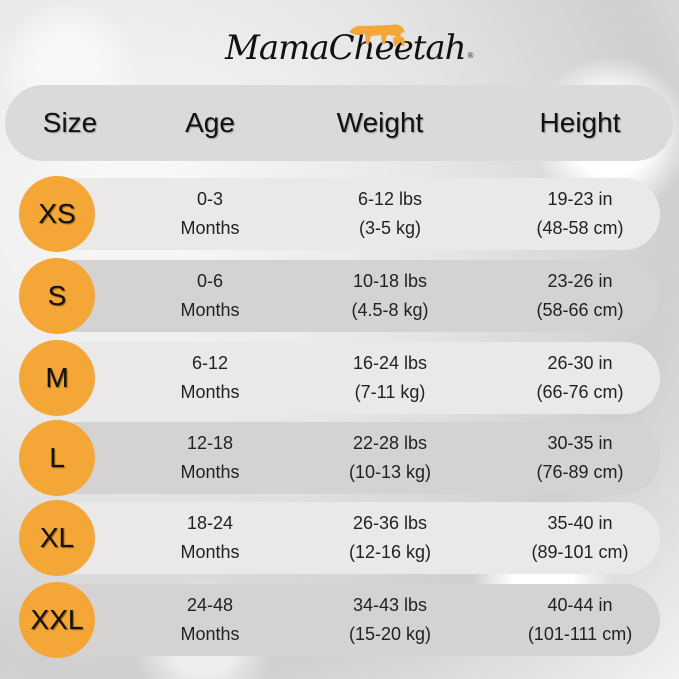 The image size is (679, 679). I want to click on height-line: 23-26 in, so click(580, 281).